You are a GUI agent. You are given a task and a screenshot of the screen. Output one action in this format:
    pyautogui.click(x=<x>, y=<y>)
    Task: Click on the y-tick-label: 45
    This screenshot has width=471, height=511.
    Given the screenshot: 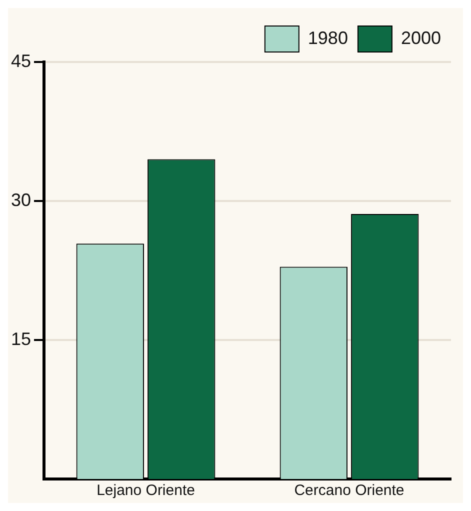 What is the action you would take?
    pyautogui.click(x=21, y=60)
    